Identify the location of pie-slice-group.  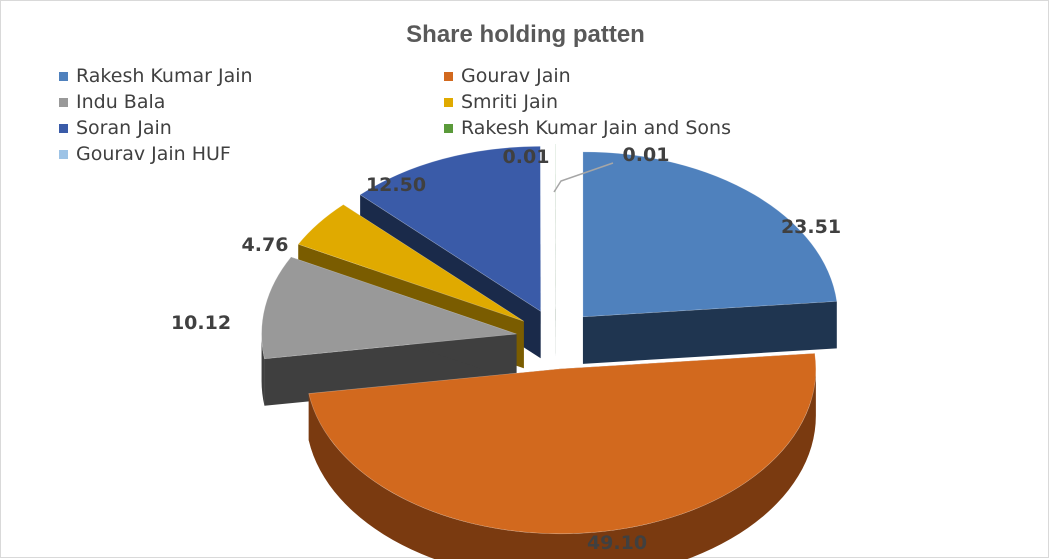
(710, 258).